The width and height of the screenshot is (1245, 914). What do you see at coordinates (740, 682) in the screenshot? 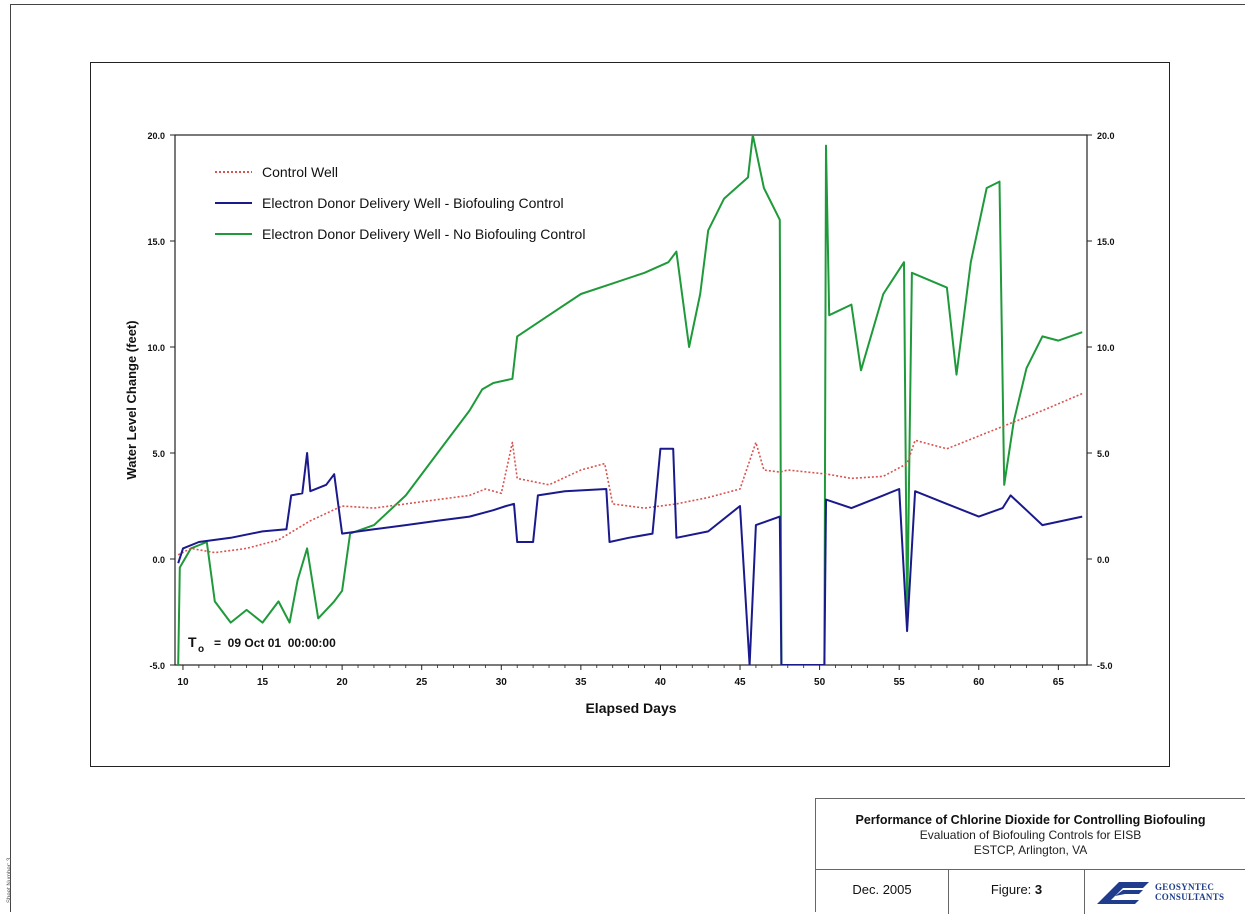
I see `x-tick-label: 45` at bounding box center [740, 682].